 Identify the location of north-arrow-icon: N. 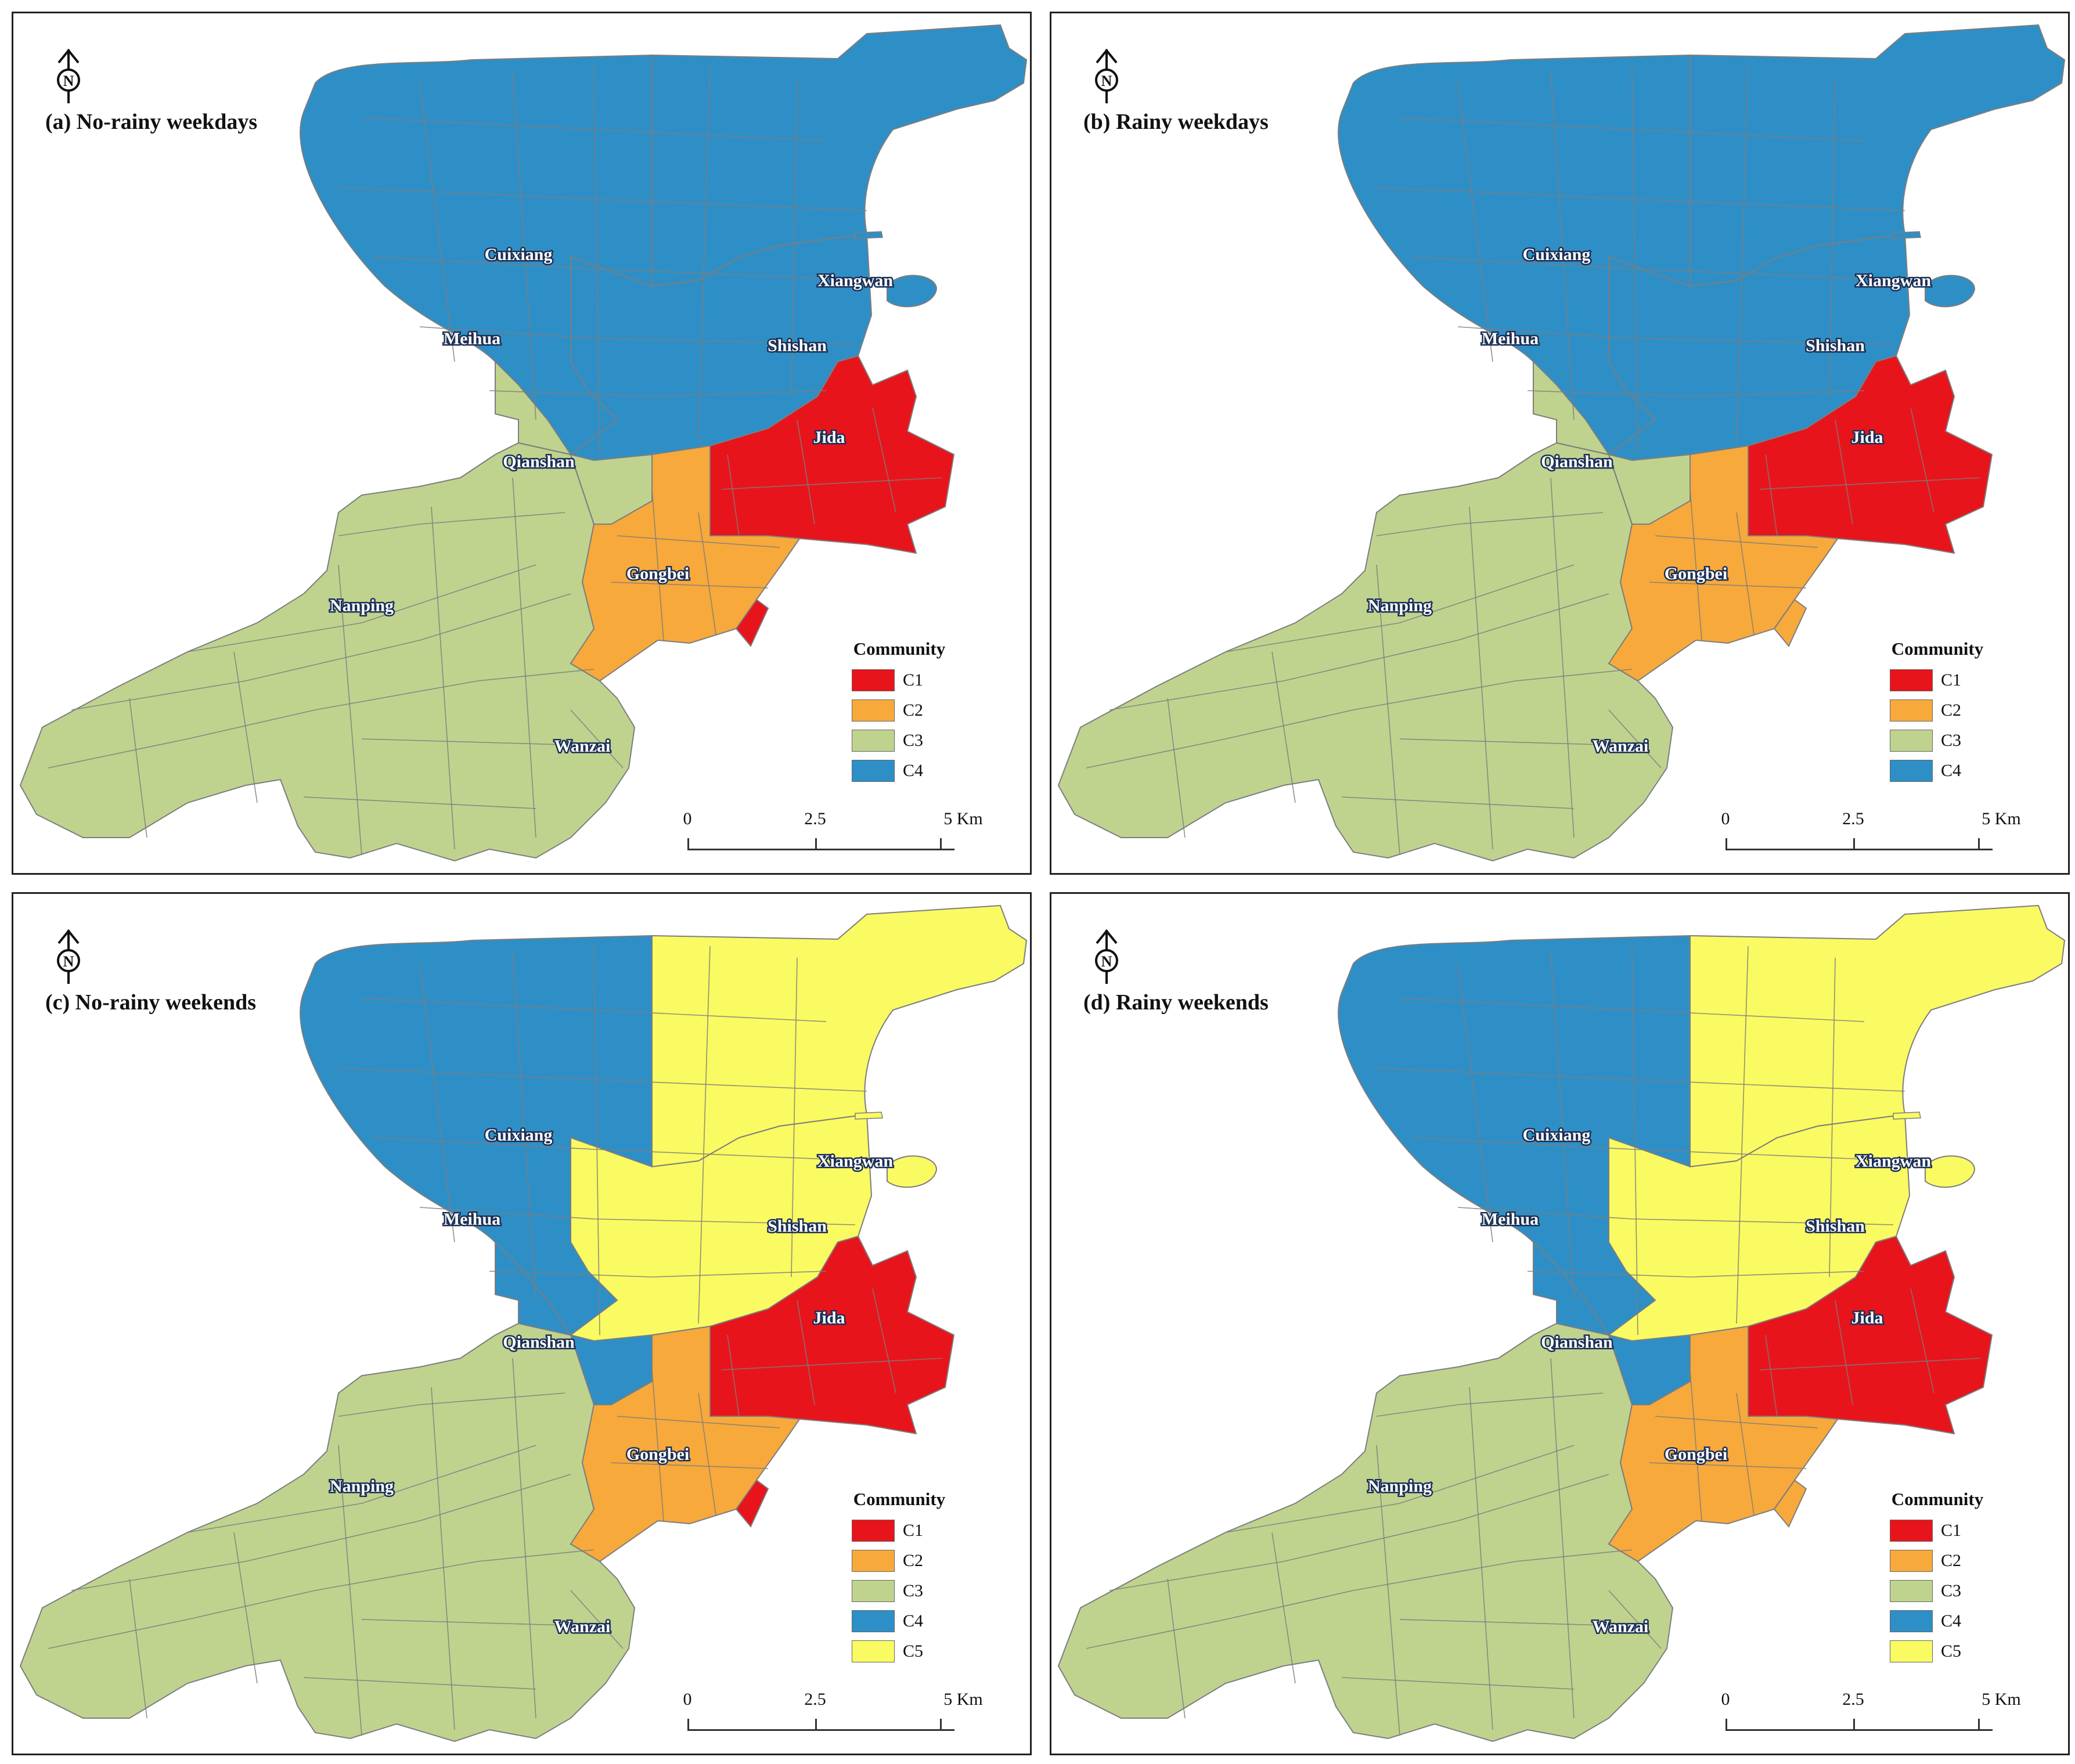
(68, 75).